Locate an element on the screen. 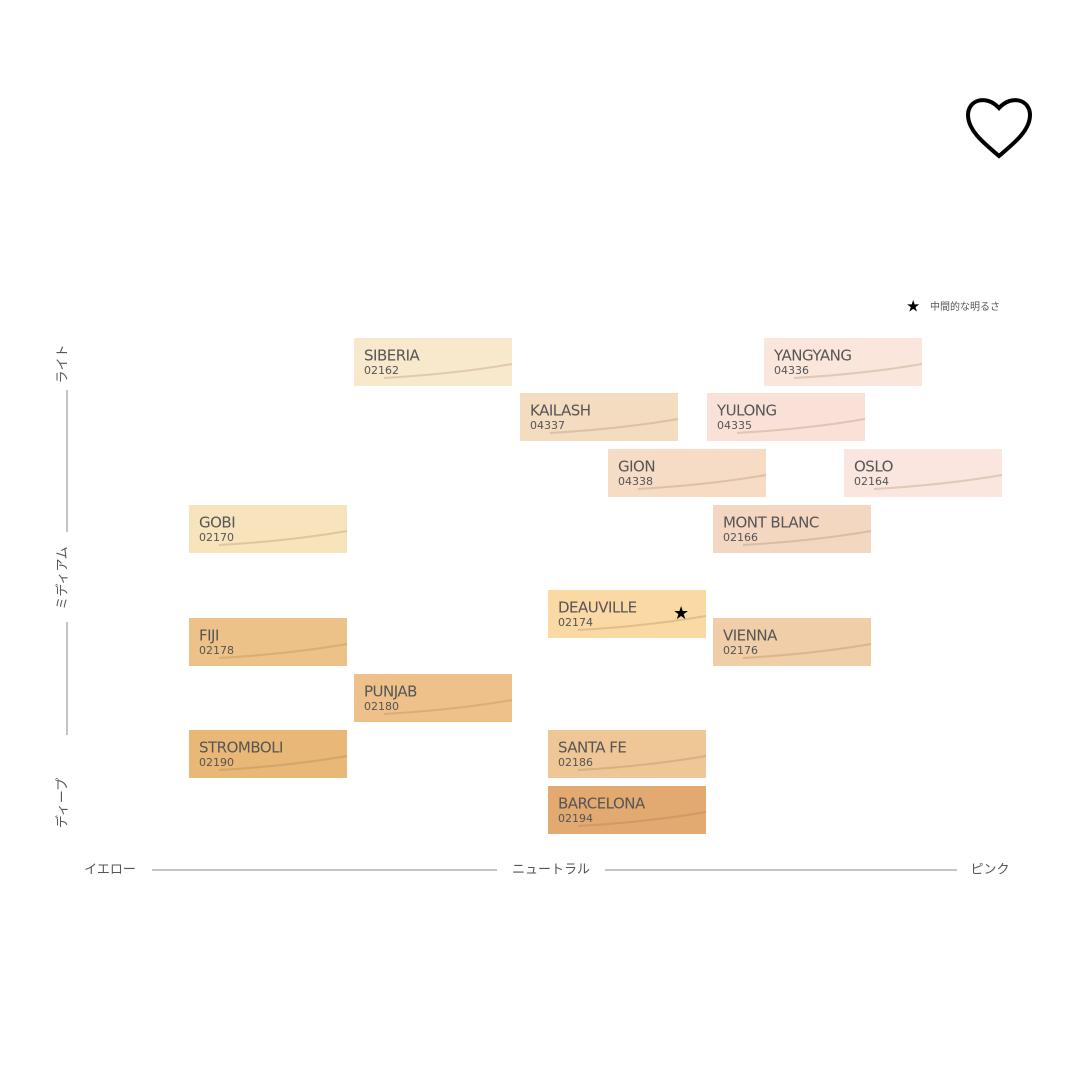 The width and height of the screenshot is (1080, 1080). swatch-name: SANTA FE is located at coordinates (592, 748).